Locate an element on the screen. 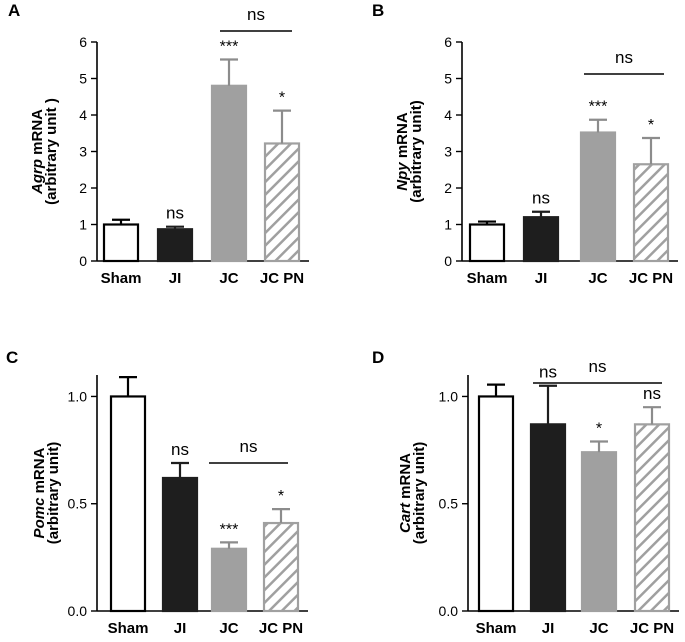 This screenshot has height=642, width=685. panel-letter: C is located at coordinates (12, 357).